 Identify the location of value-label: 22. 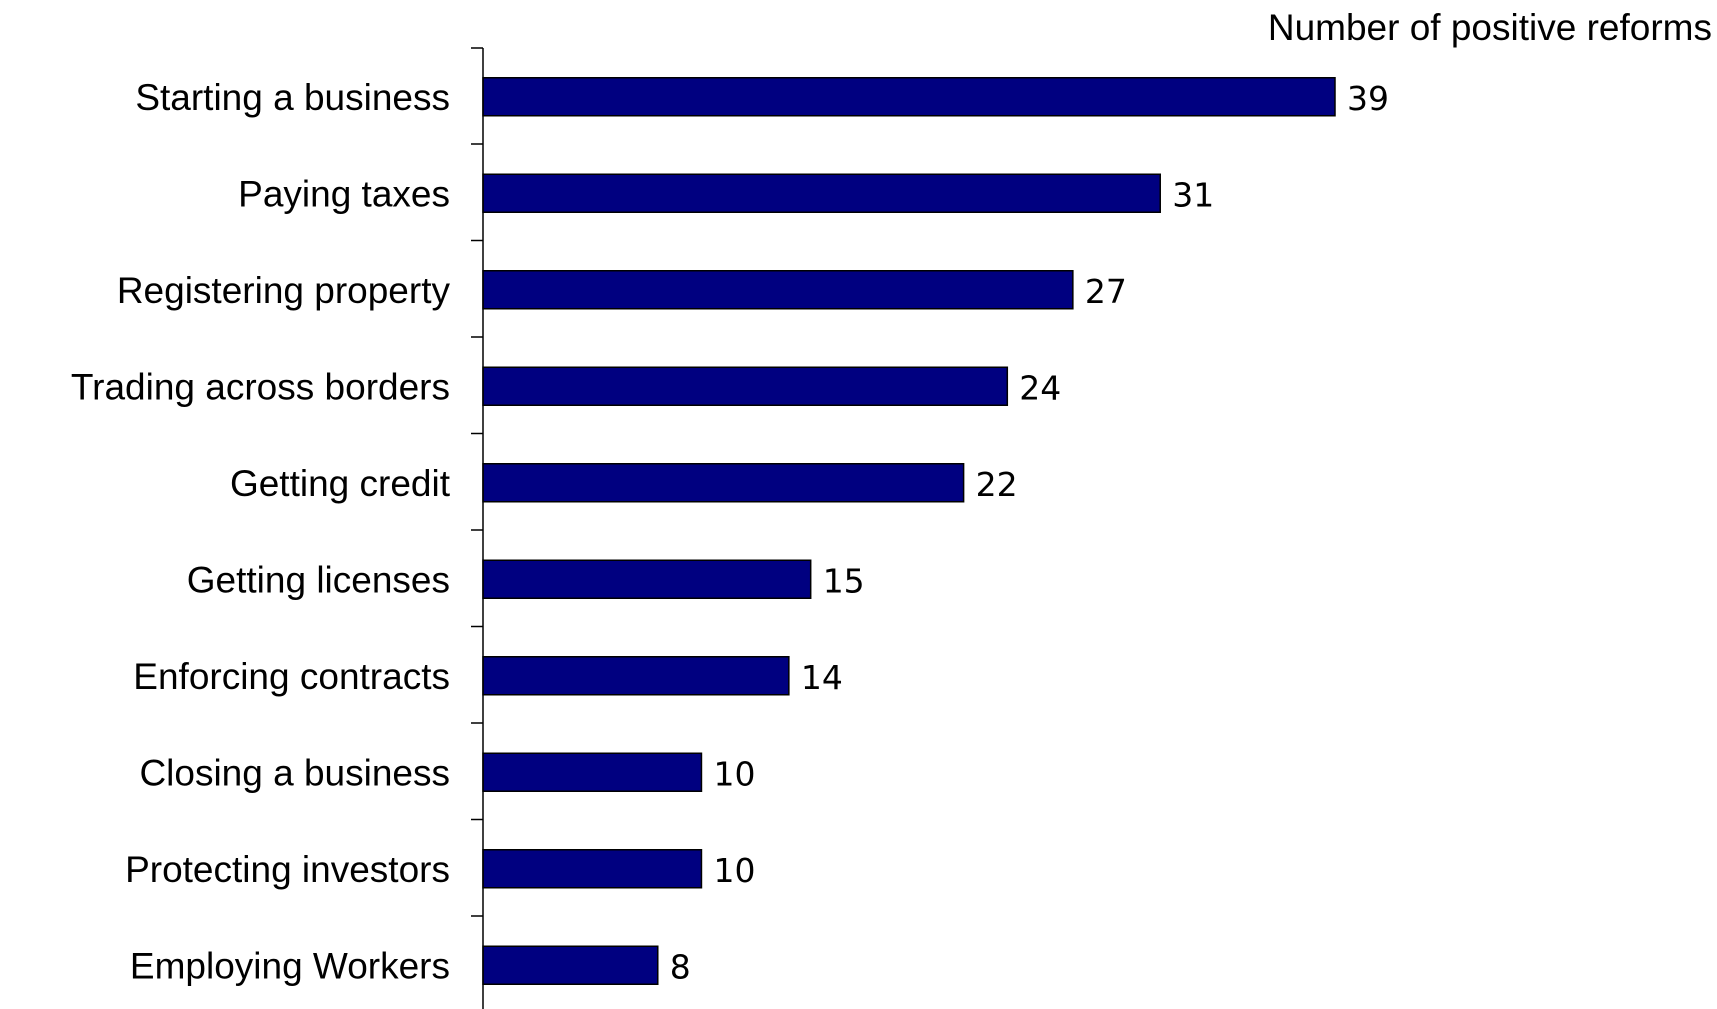
(997, 484).